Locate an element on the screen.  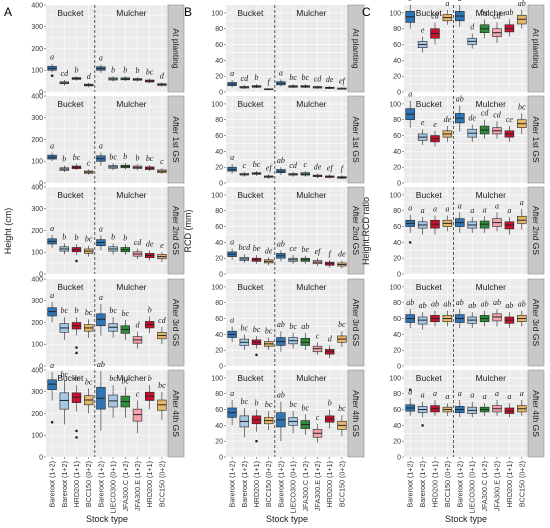
significance-letter: c is located at coordinates (318, 417).